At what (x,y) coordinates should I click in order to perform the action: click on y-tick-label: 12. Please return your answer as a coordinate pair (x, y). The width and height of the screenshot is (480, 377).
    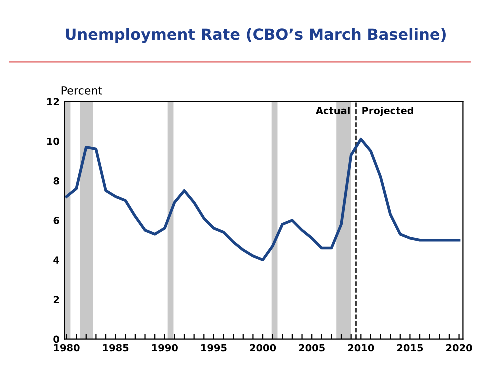
    Looking at the image, I should click on (54, 102).